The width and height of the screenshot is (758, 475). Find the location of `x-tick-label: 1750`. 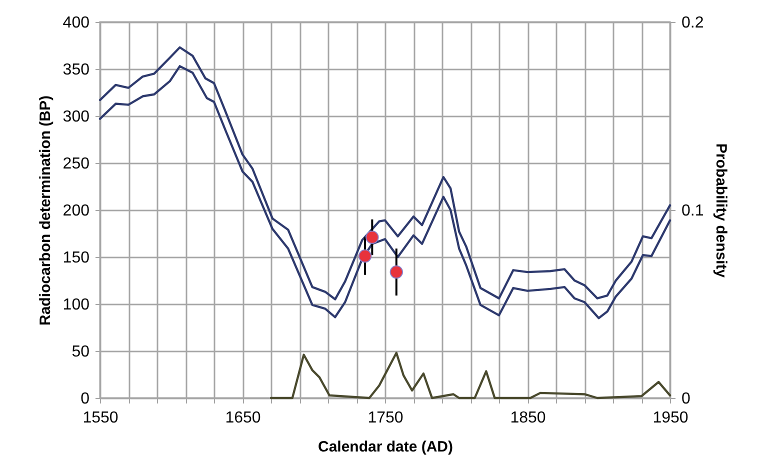

x-tick-label: 1750 is located at coordinates (386, 418).